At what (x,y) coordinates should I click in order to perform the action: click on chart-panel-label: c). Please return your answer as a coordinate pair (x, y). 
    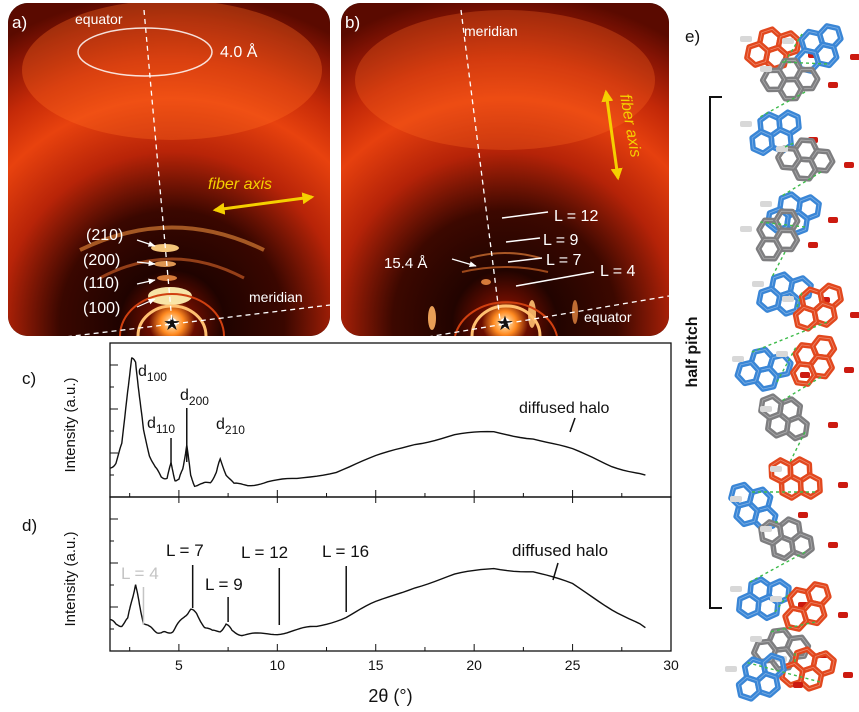
    Looking at the image, I should click on (29, 378).